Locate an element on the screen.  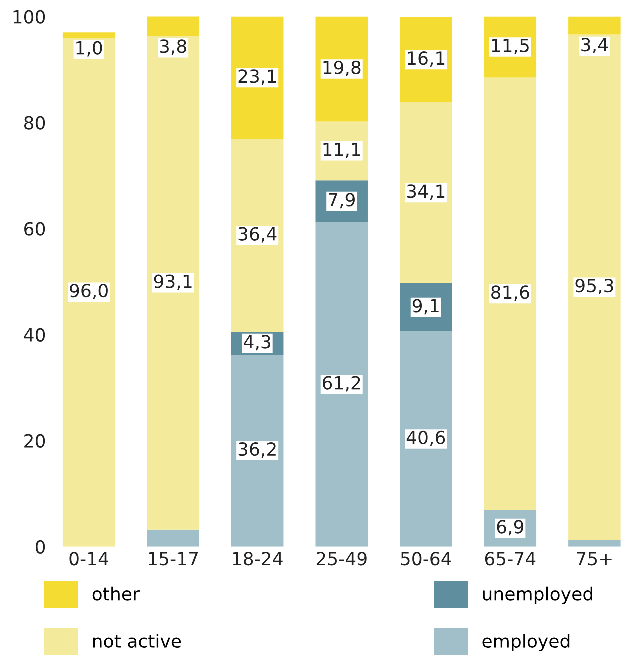
x-tick-label: 75+ is located at coordinates (594, 559).